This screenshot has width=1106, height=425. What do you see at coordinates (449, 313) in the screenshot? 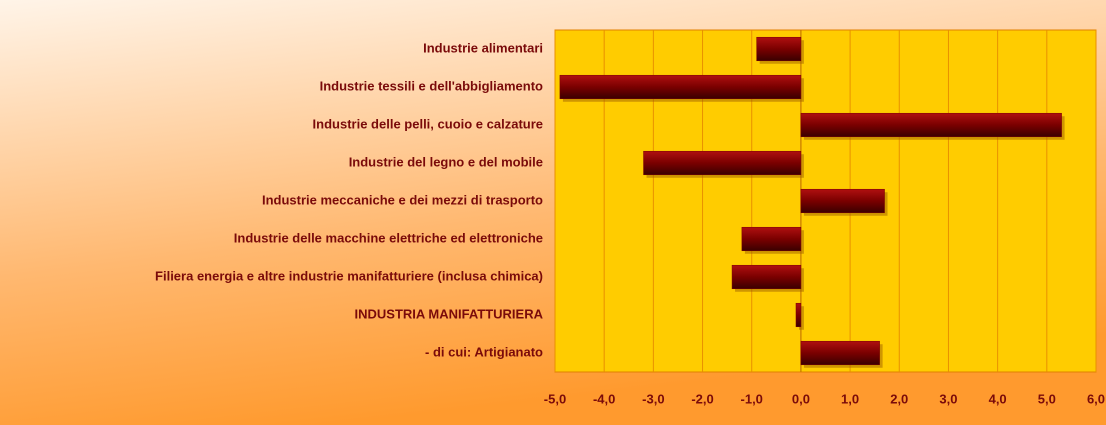
I see `y-tick-label: INDUSTRIA MANIFATTURIERA` at bounding box center [449, 313].